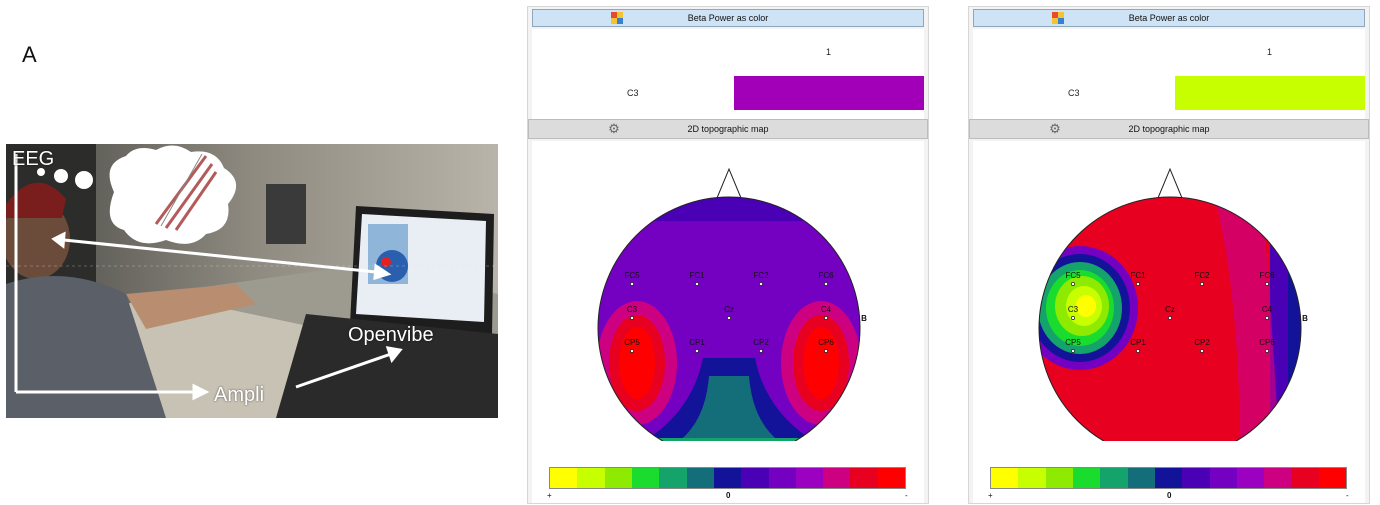  Describe the element at coordinates (1073, 275) in the screenshot. I see `electrode-label-fc5: FC5` at that location.